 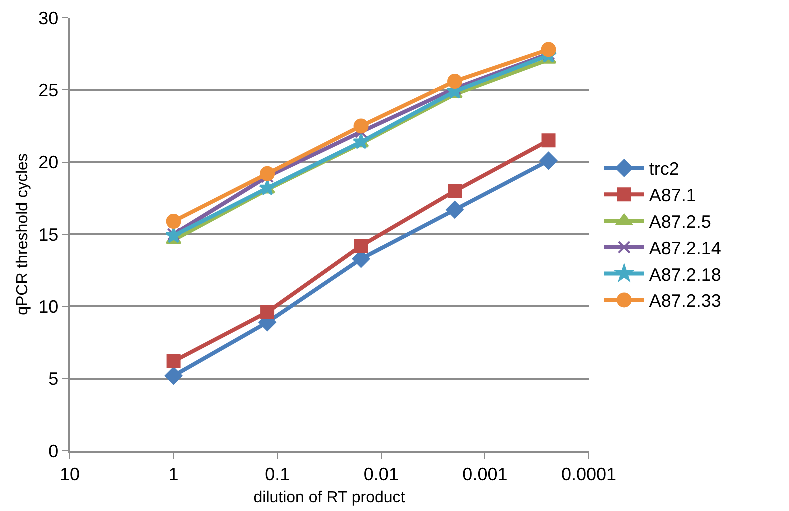 I want to click on legend-label: A87.2.18, so click(x=685, y=274).